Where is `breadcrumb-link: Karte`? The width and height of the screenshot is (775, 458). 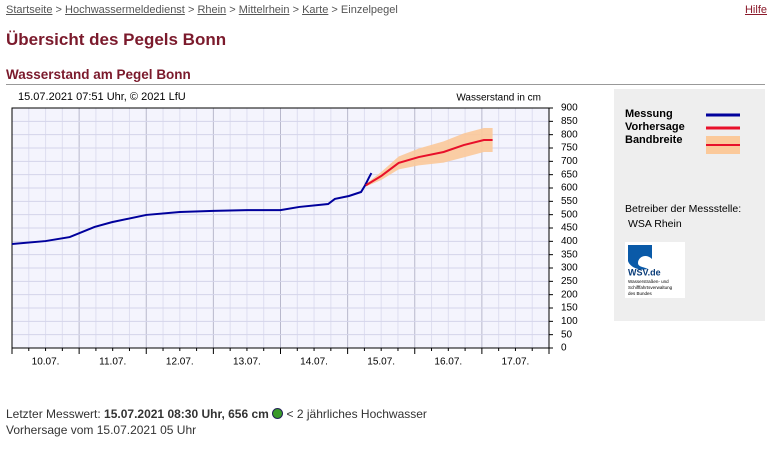 breadcrumb-link: Karte is located at coordinates (315, 10).